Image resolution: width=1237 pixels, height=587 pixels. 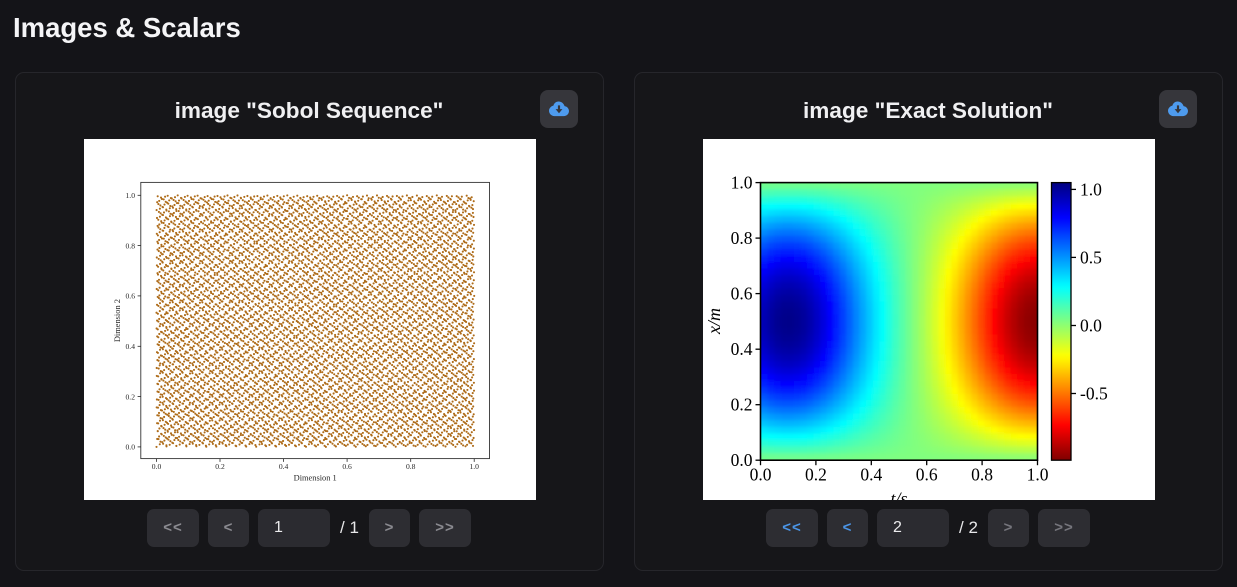 I want to click on svg-text: Dimension 1, so click(x=315, y=478).